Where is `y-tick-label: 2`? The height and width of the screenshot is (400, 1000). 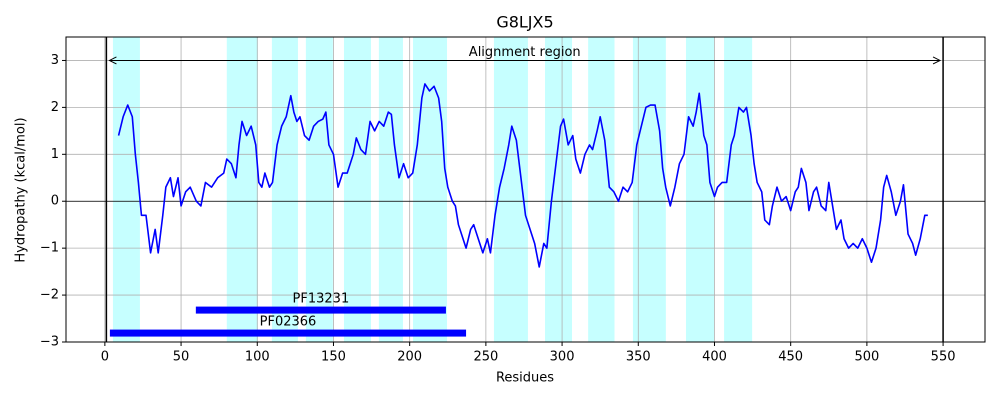
y-tick-label: 2 is located at coordinates (55, 107).